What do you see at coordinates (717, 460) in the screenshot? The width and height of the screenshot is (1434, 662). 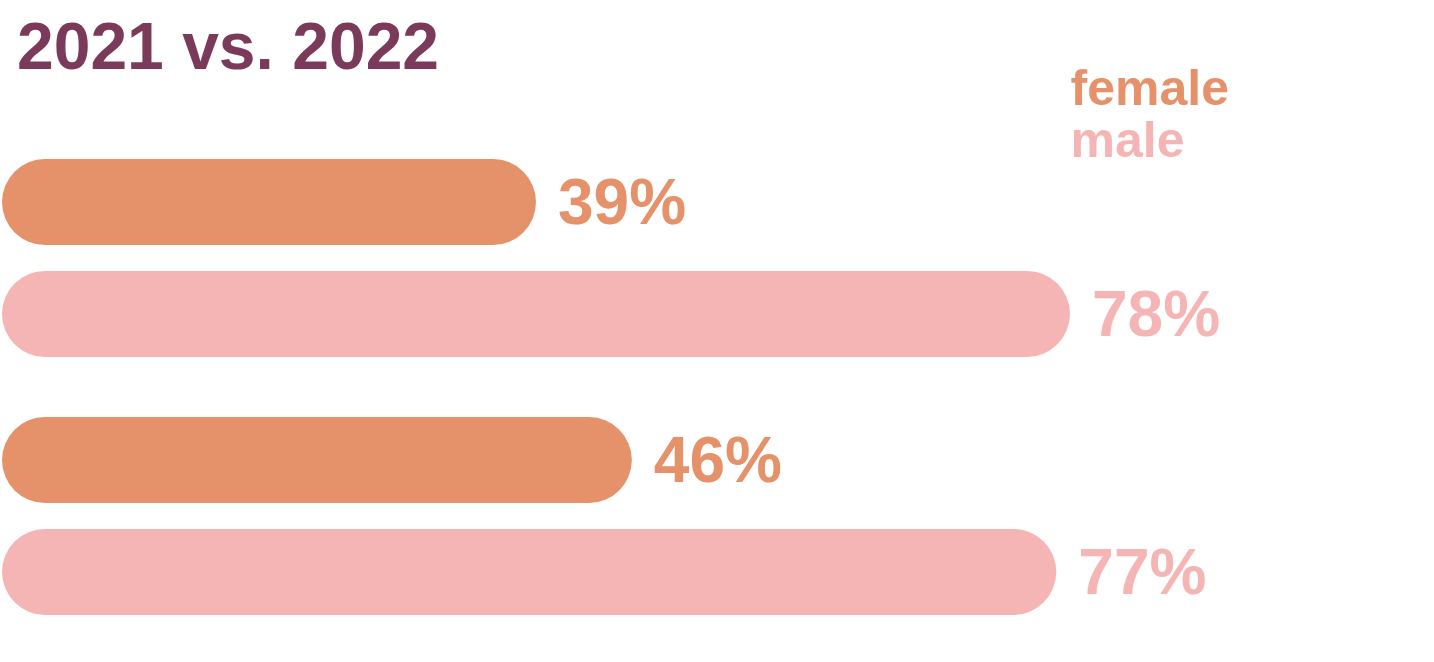 I see `data-label: 46%` at bounding box center [717, 460].